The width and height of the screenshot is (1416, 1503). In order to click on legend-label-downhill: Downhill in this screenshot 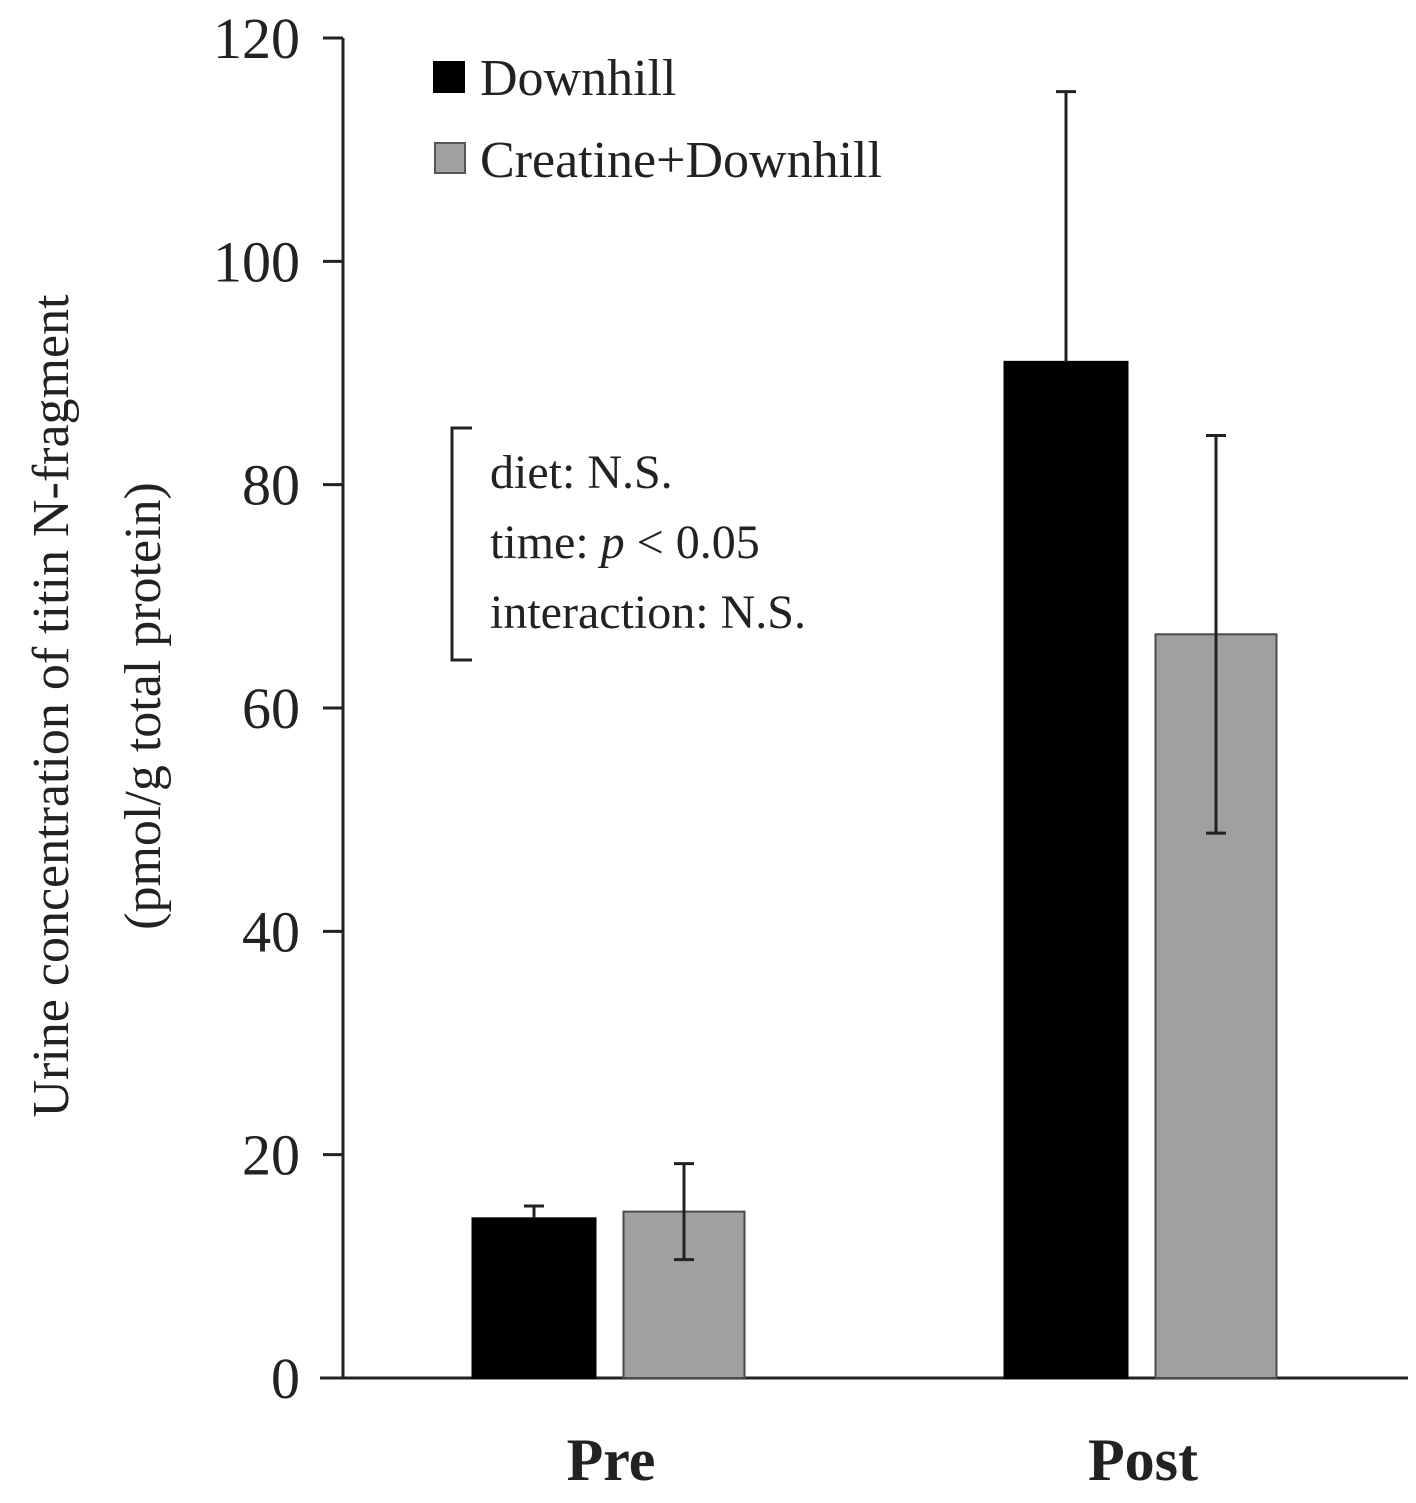, I will do `click(578, 78)`.